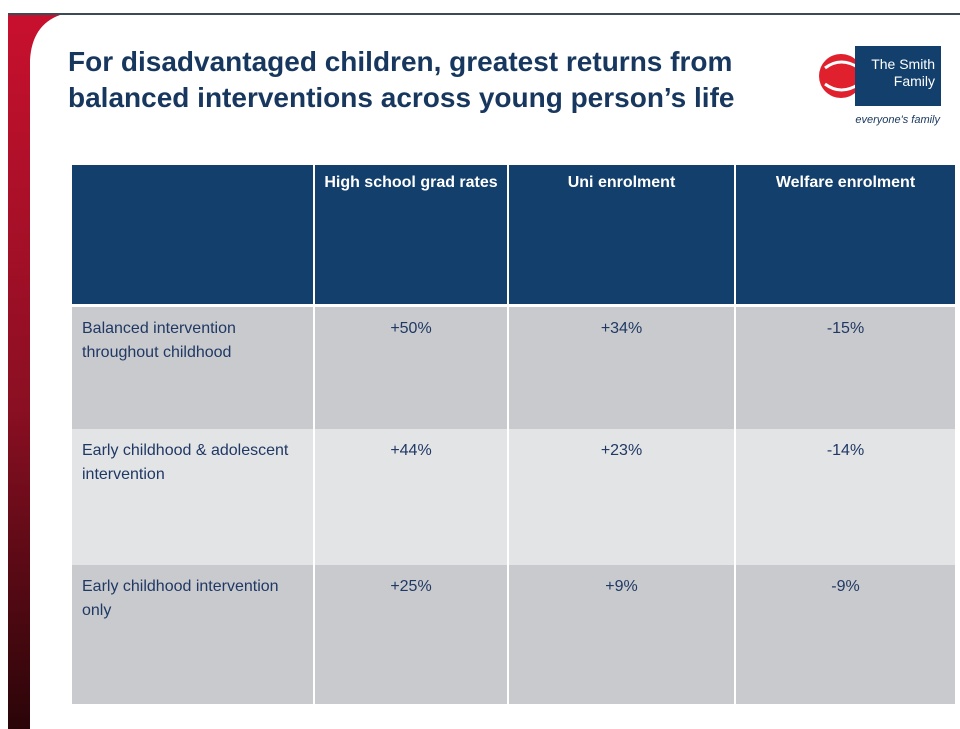 Image resolution: width=960 pixels, height=729 pixels. I want to click on logo-name: The Smith Family, so click(898, 76).